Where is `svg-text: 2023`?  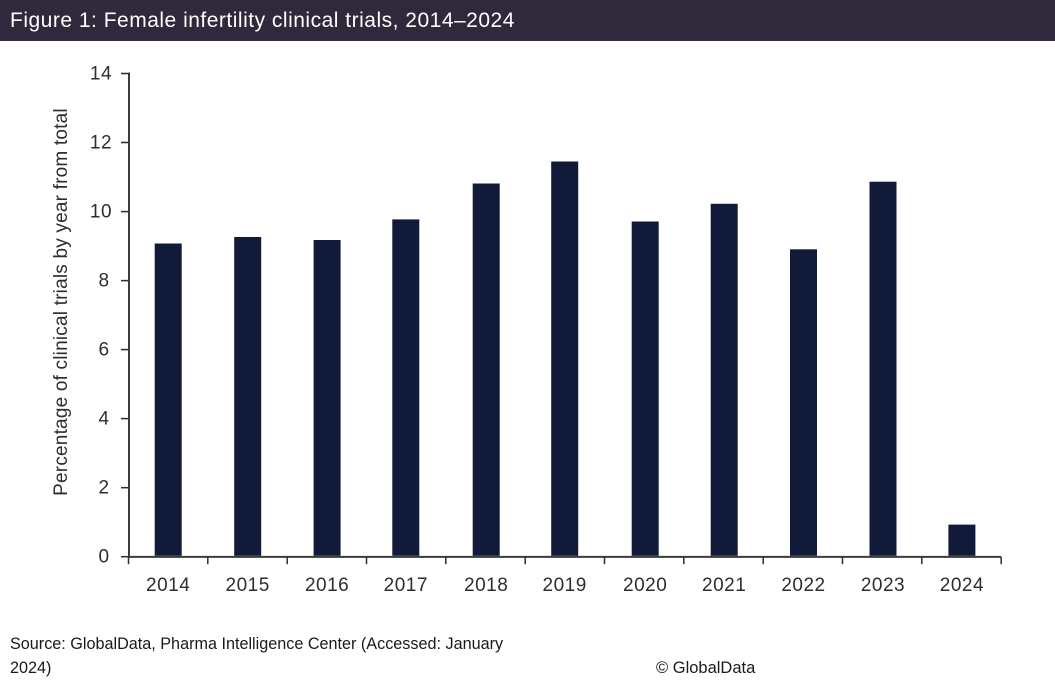
svg-text: 2023 is located at coordinates (883, 585).